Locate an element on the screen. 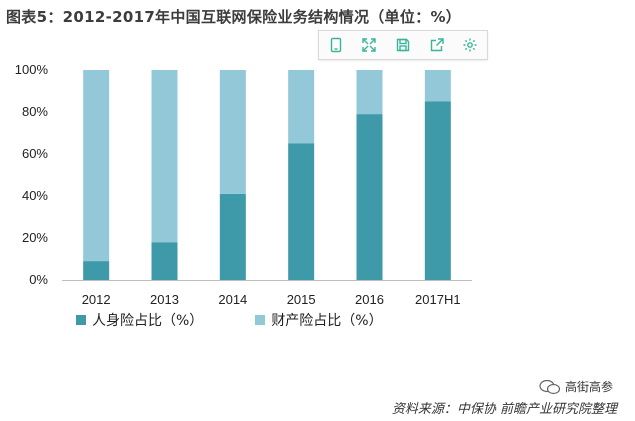 The height and width of the screenshot is (421, 635). bar-property-insurance-2014 is located at coordinates (232, 132).